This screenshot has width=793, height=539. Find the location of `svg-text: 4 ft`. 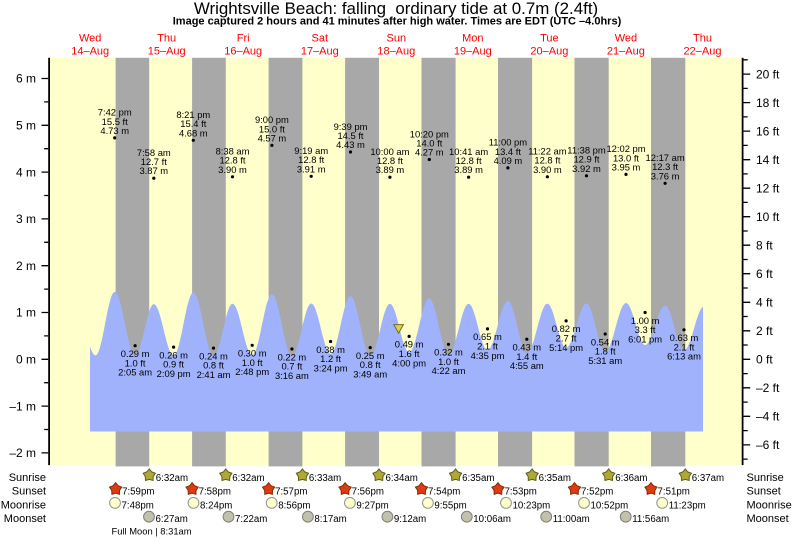

svg-text: 4 ft is located at coordinates (764, 303).